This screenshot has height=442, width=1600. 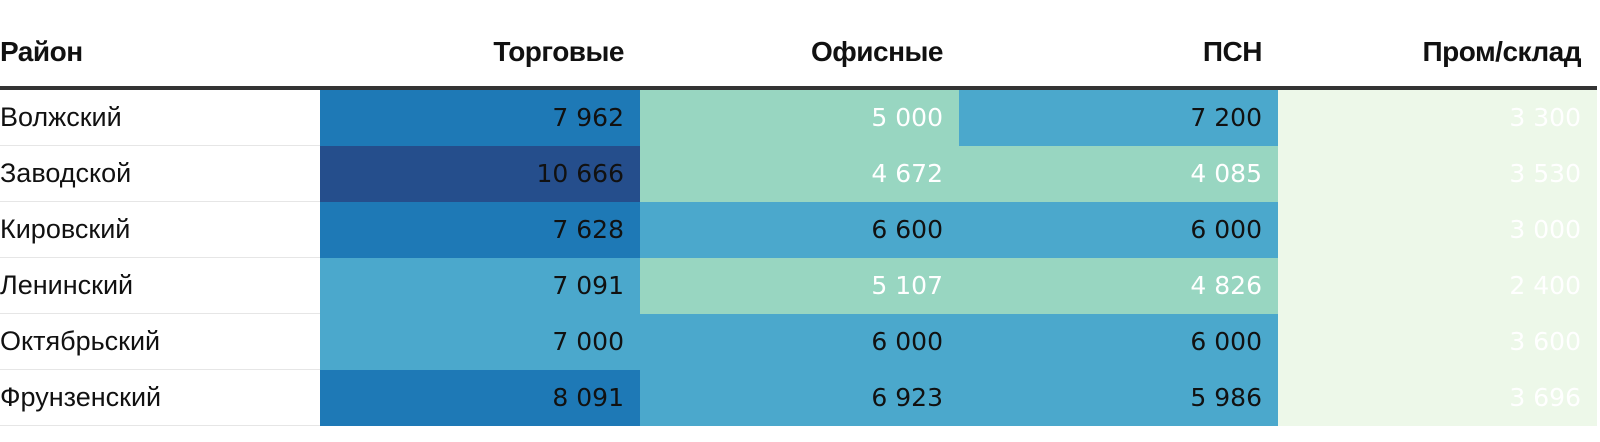 What do you see at coordinates (480, 54) in the screenshot?
I see `column-header-retail: Торговые` at bounding box center [480, 54].